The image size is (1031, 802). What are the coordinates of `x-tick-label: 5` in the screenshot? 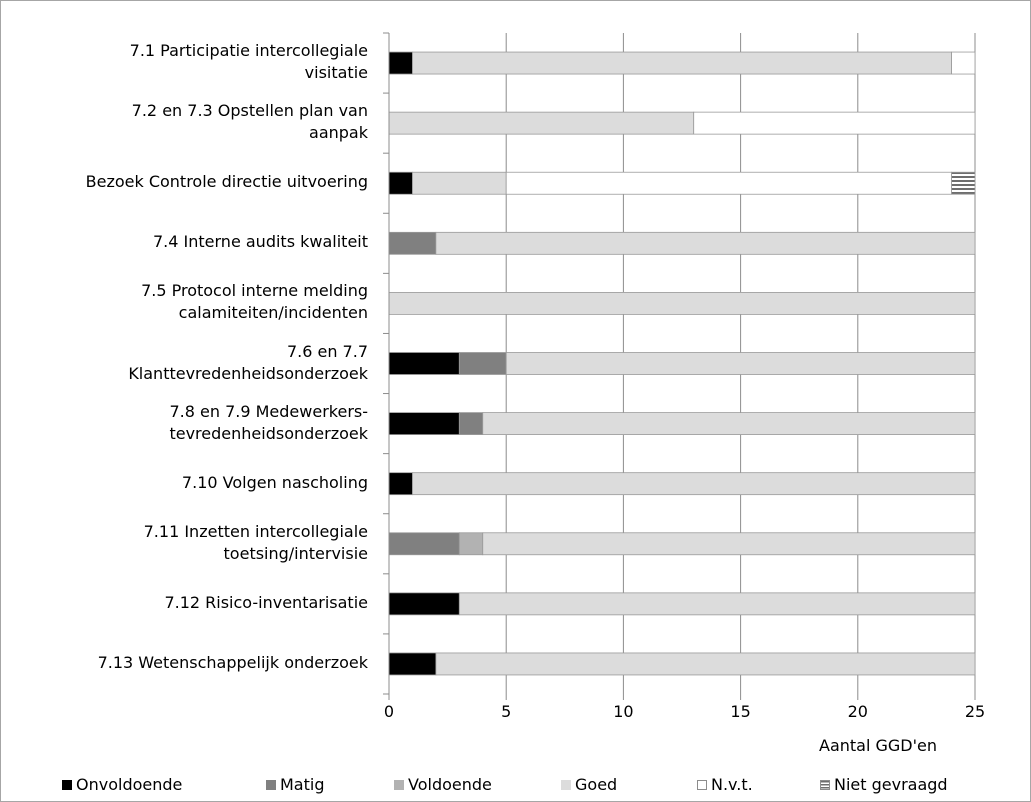 It's located at (506, 711).